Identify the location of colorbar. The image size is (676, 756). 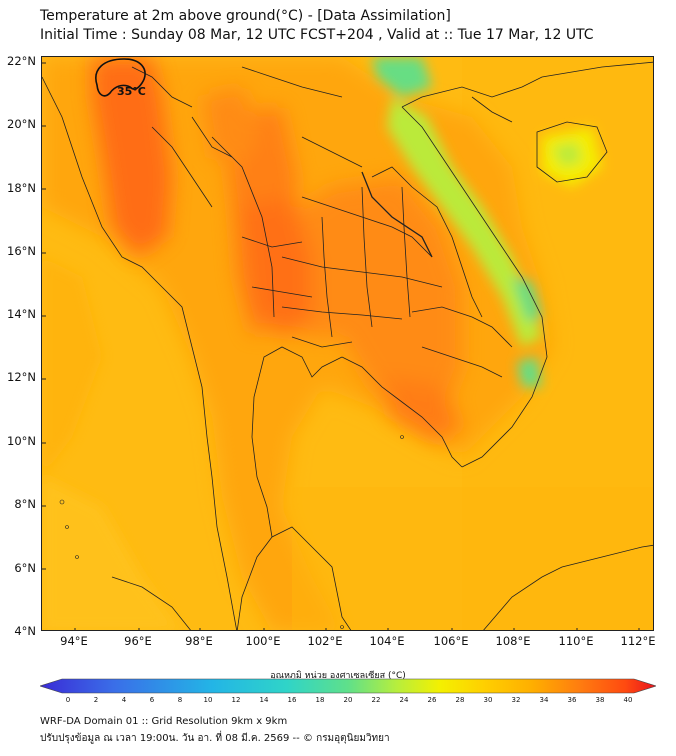
(348, 686).